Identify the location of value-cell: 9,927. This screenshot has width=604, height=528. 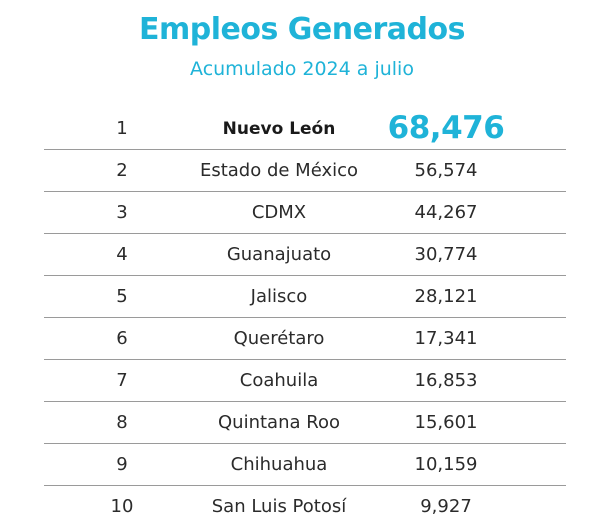
(446, 506).